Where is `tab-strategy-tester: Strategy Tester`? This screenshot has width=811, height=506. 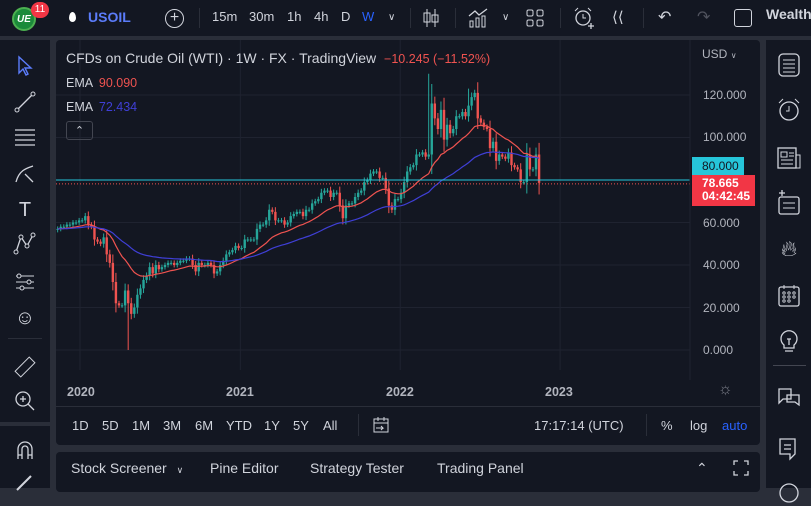 tab-strategy-tester: Strategy Tester is located at coordinates (357, 468).